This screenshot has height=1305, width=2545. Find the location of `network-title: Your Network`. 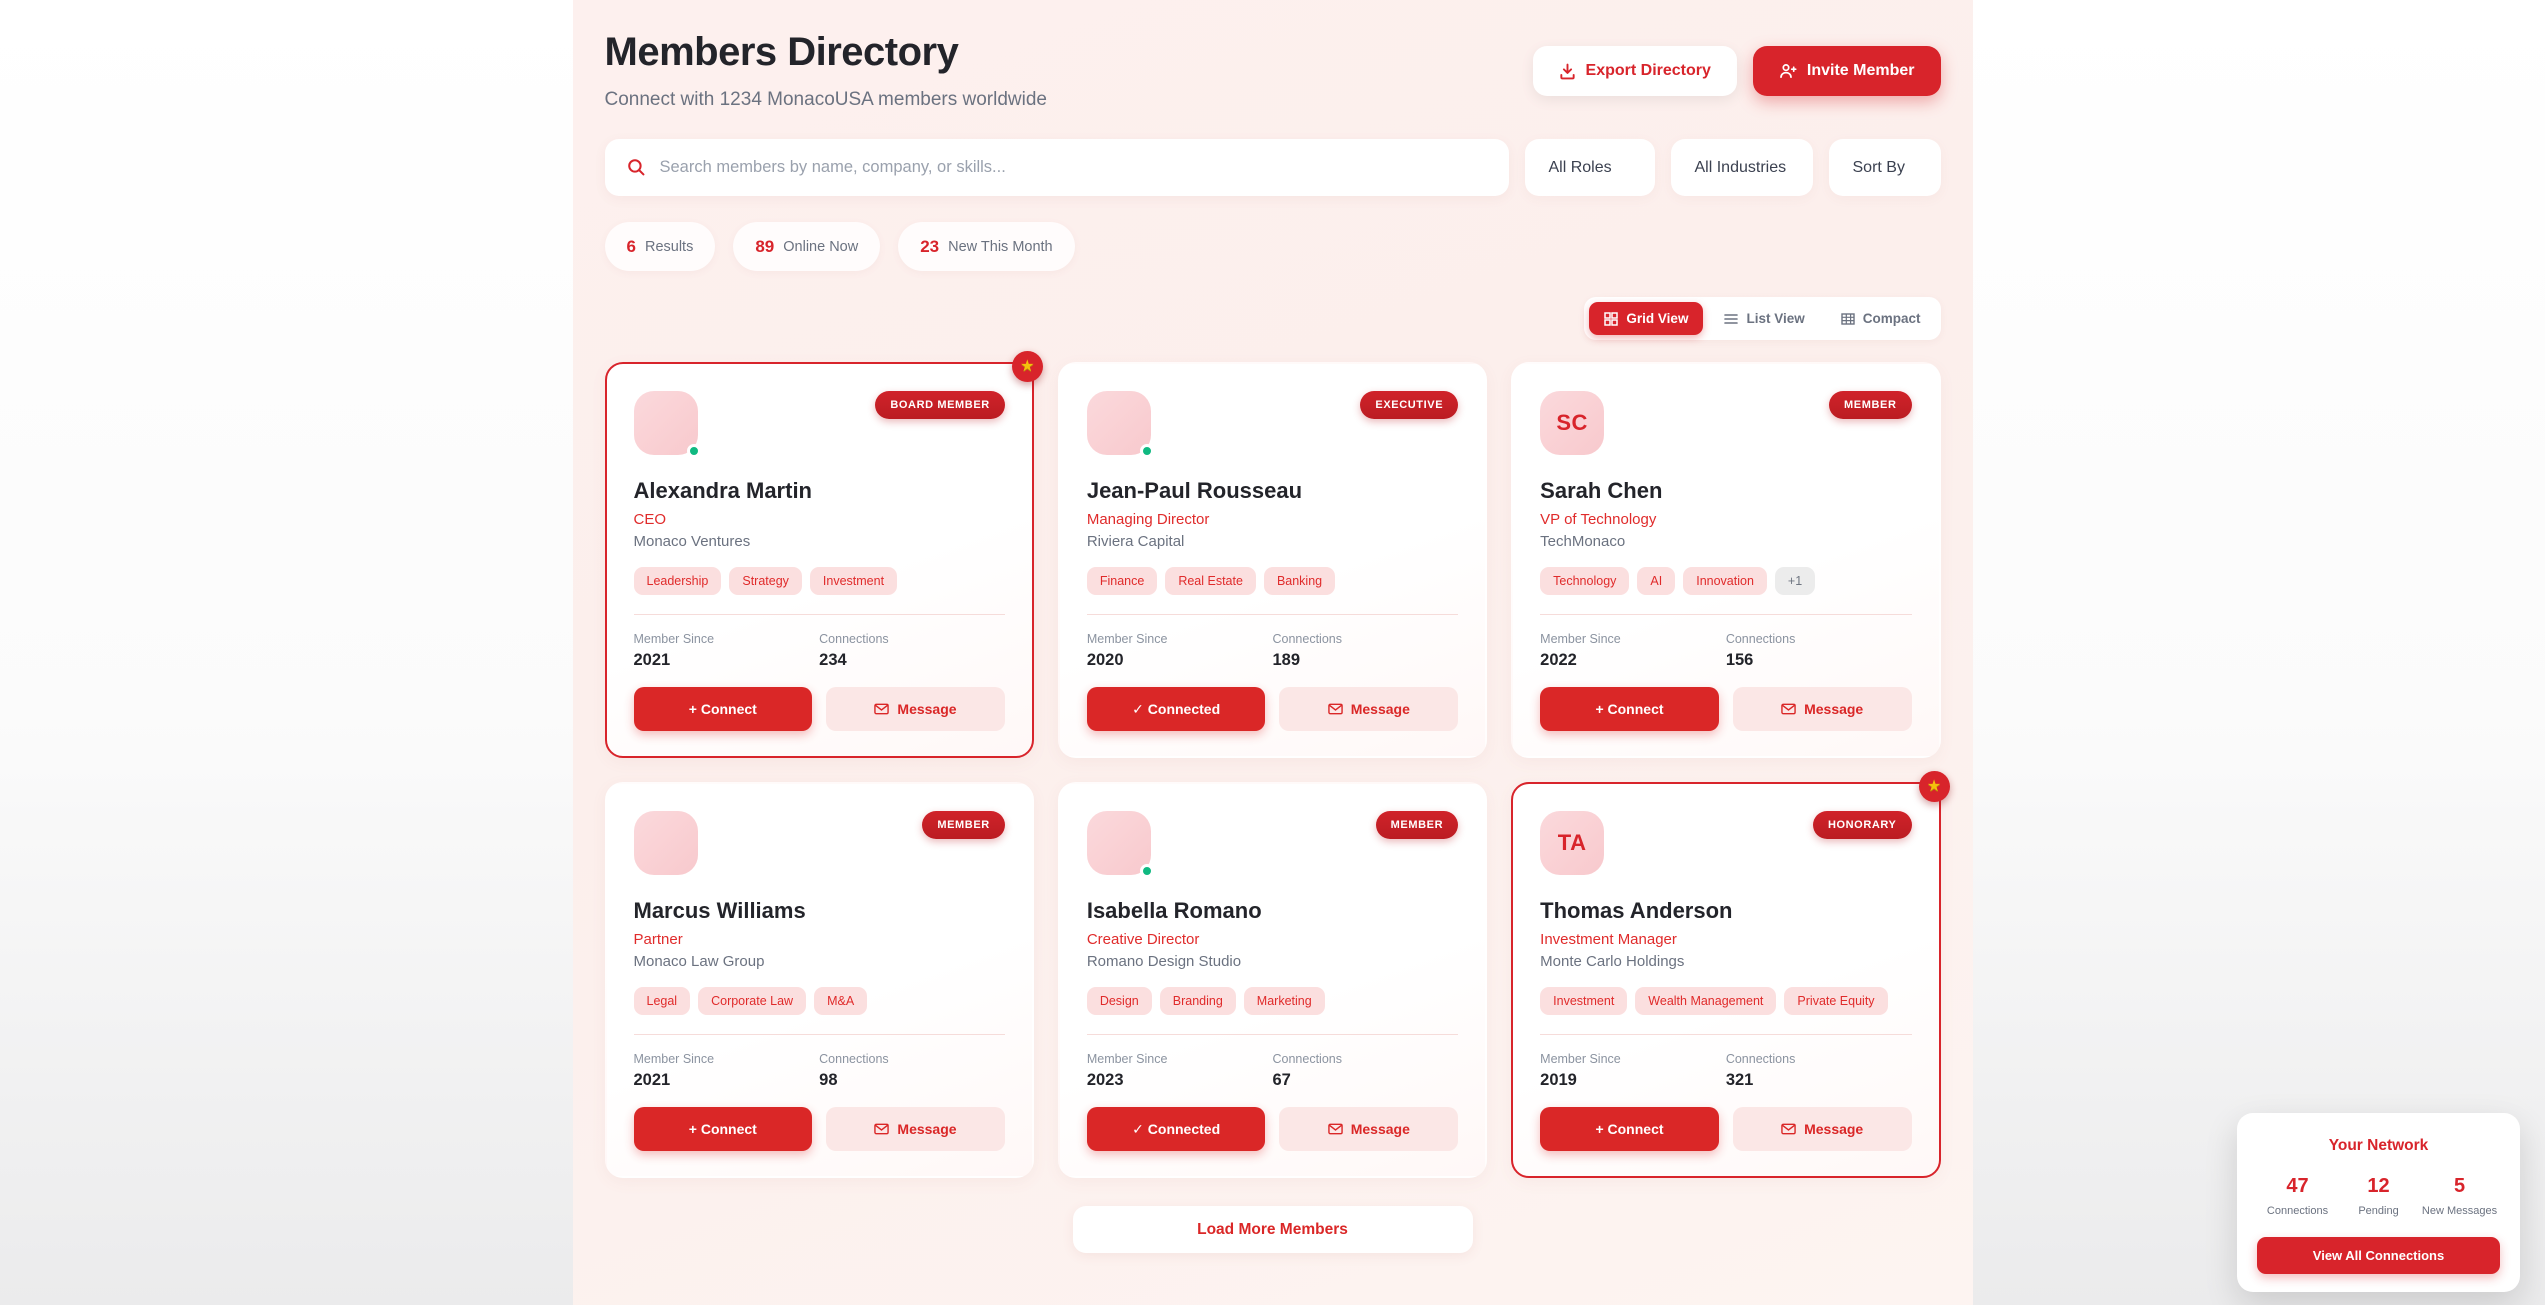

network-title: Your Network is located at coordinates (2378, 1145).